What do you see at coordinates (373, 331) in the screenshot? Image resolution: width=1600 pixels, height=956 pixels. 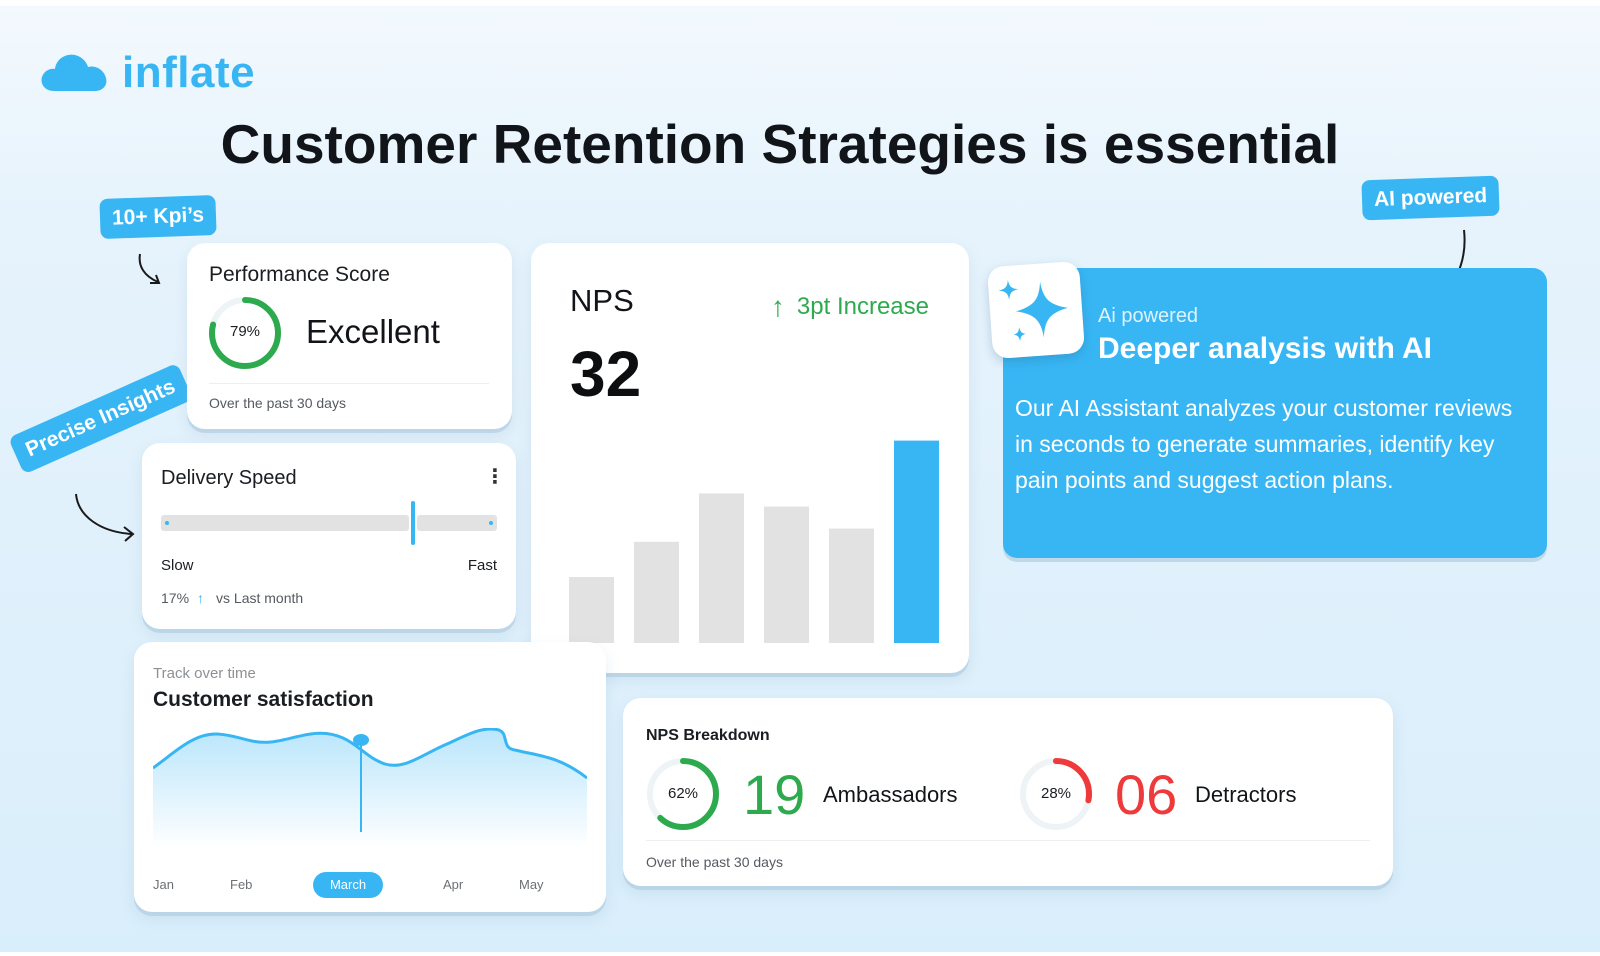 I see `performance-rating: Excellent` at bounding box center [373, 331].